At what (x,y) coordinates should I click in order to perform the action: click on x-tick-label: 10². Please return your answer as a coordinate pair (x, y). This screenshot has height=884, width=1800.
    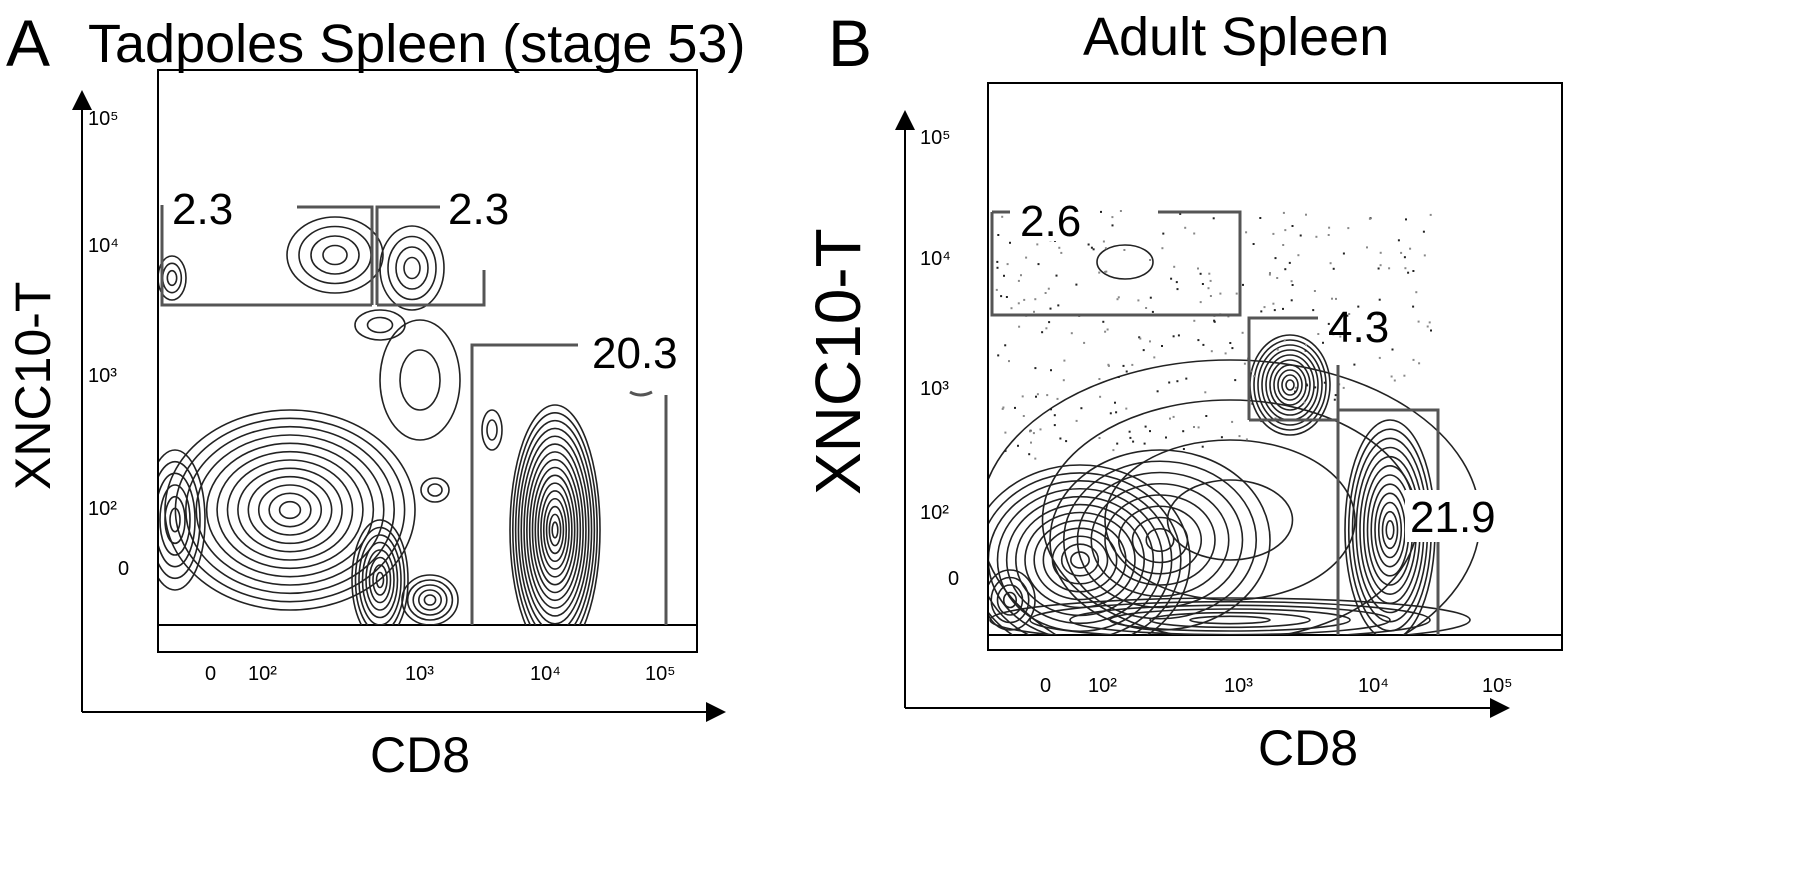
    Looking at the image, I should click on (1102, 686).